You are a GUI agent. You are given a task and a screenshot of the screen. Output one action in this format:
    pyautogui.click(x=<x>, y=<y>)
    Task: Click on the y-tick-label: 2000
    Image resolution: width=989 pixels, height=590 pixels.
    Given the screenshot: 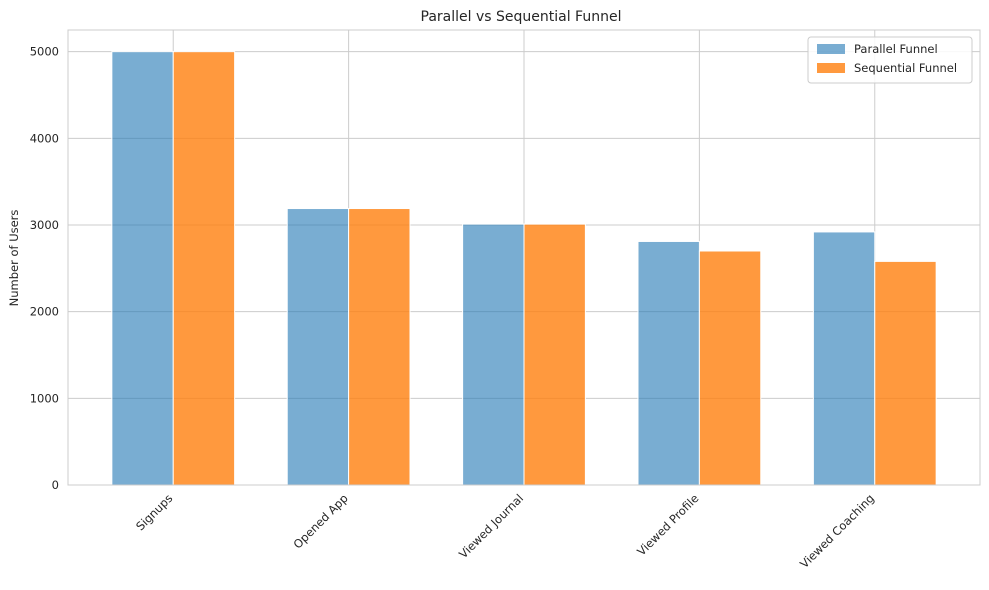 What is the action you would take?
    pyautogui.click(x=44, y=312)
    